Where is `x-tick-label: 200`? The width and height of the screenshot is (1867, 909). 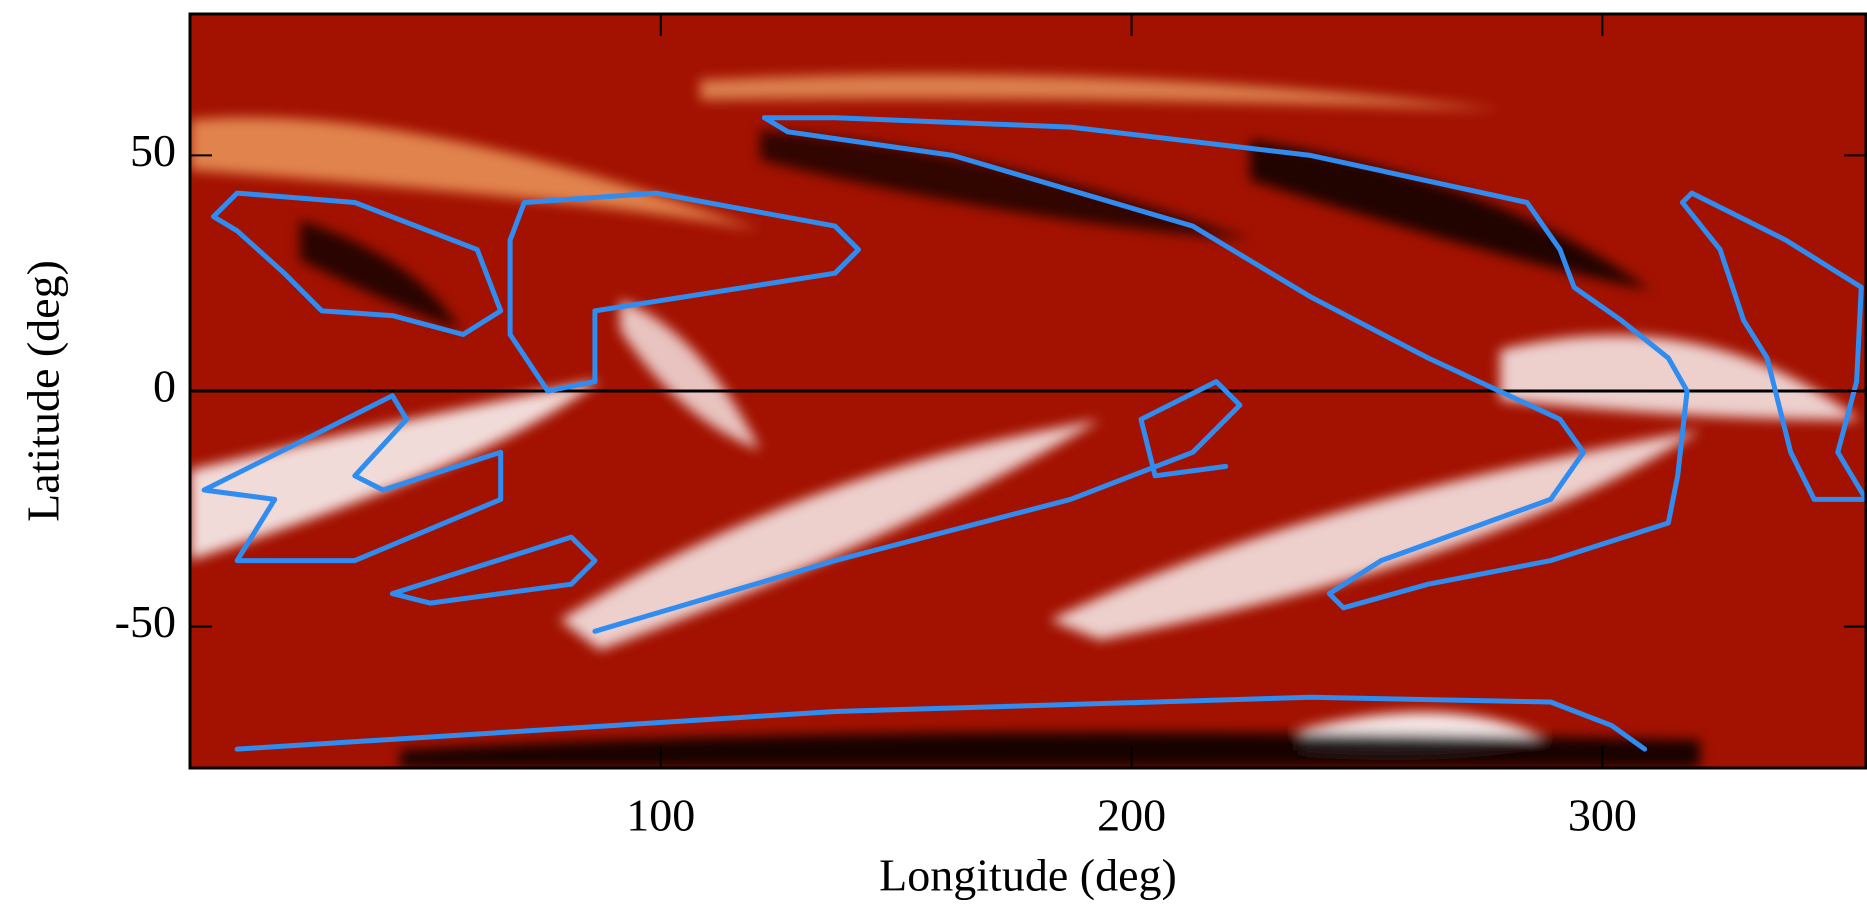
x-tick-label: 200 is located at coordinates (1131, 815).